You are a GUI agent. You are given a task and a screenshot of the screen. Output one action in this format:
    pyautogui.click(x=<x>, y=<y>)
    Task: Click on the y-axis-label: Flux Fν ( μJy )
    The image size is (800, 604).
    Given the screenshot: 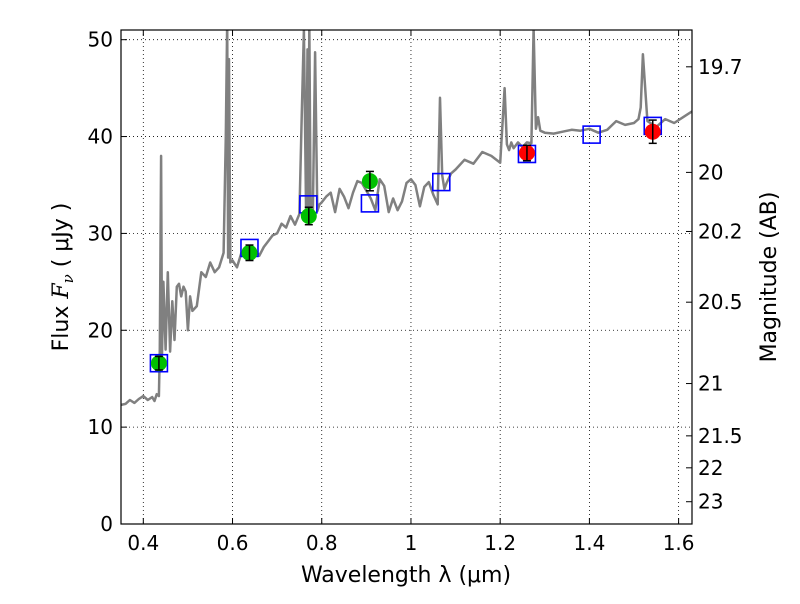 What is the action you would take?
    pyautogui.click(x=63, y=277)
    